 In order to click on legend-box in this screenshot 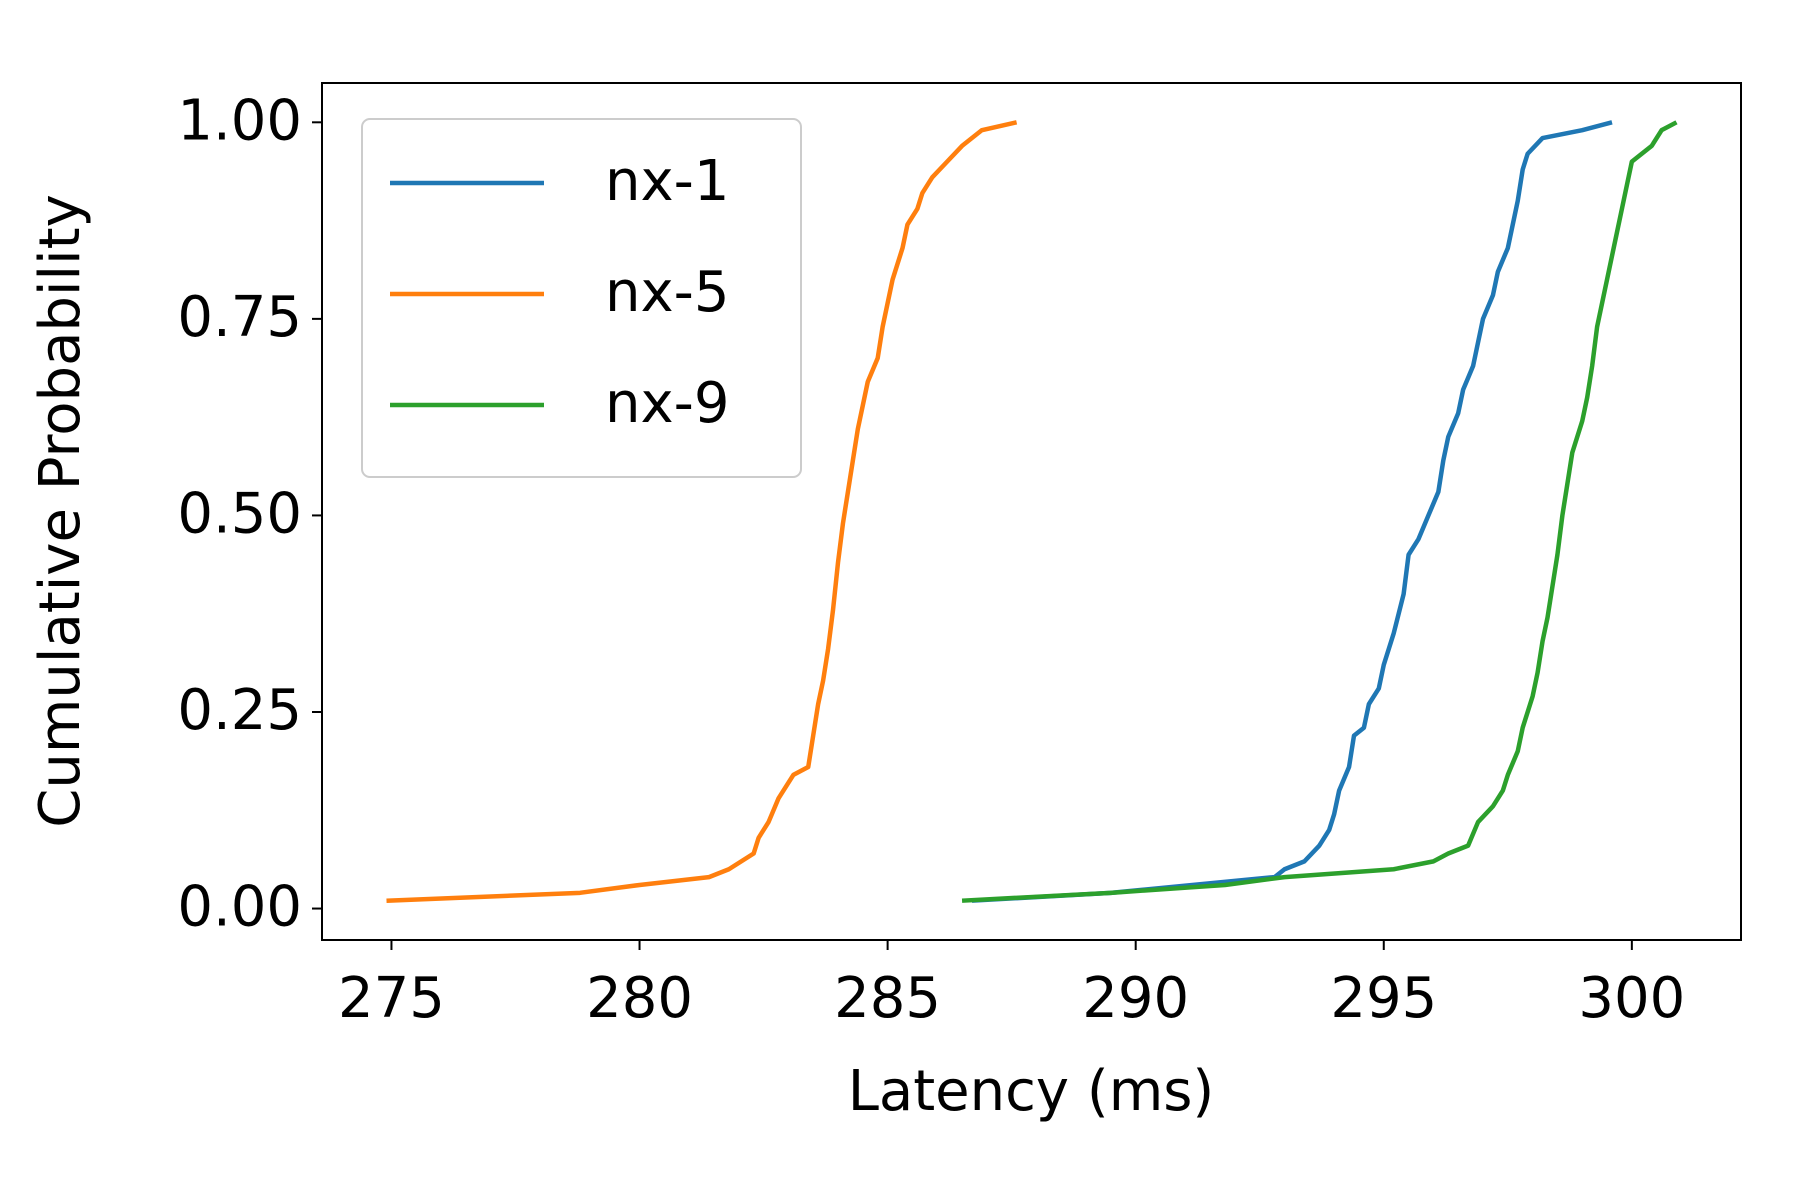, I will do `click(581, 298)`.